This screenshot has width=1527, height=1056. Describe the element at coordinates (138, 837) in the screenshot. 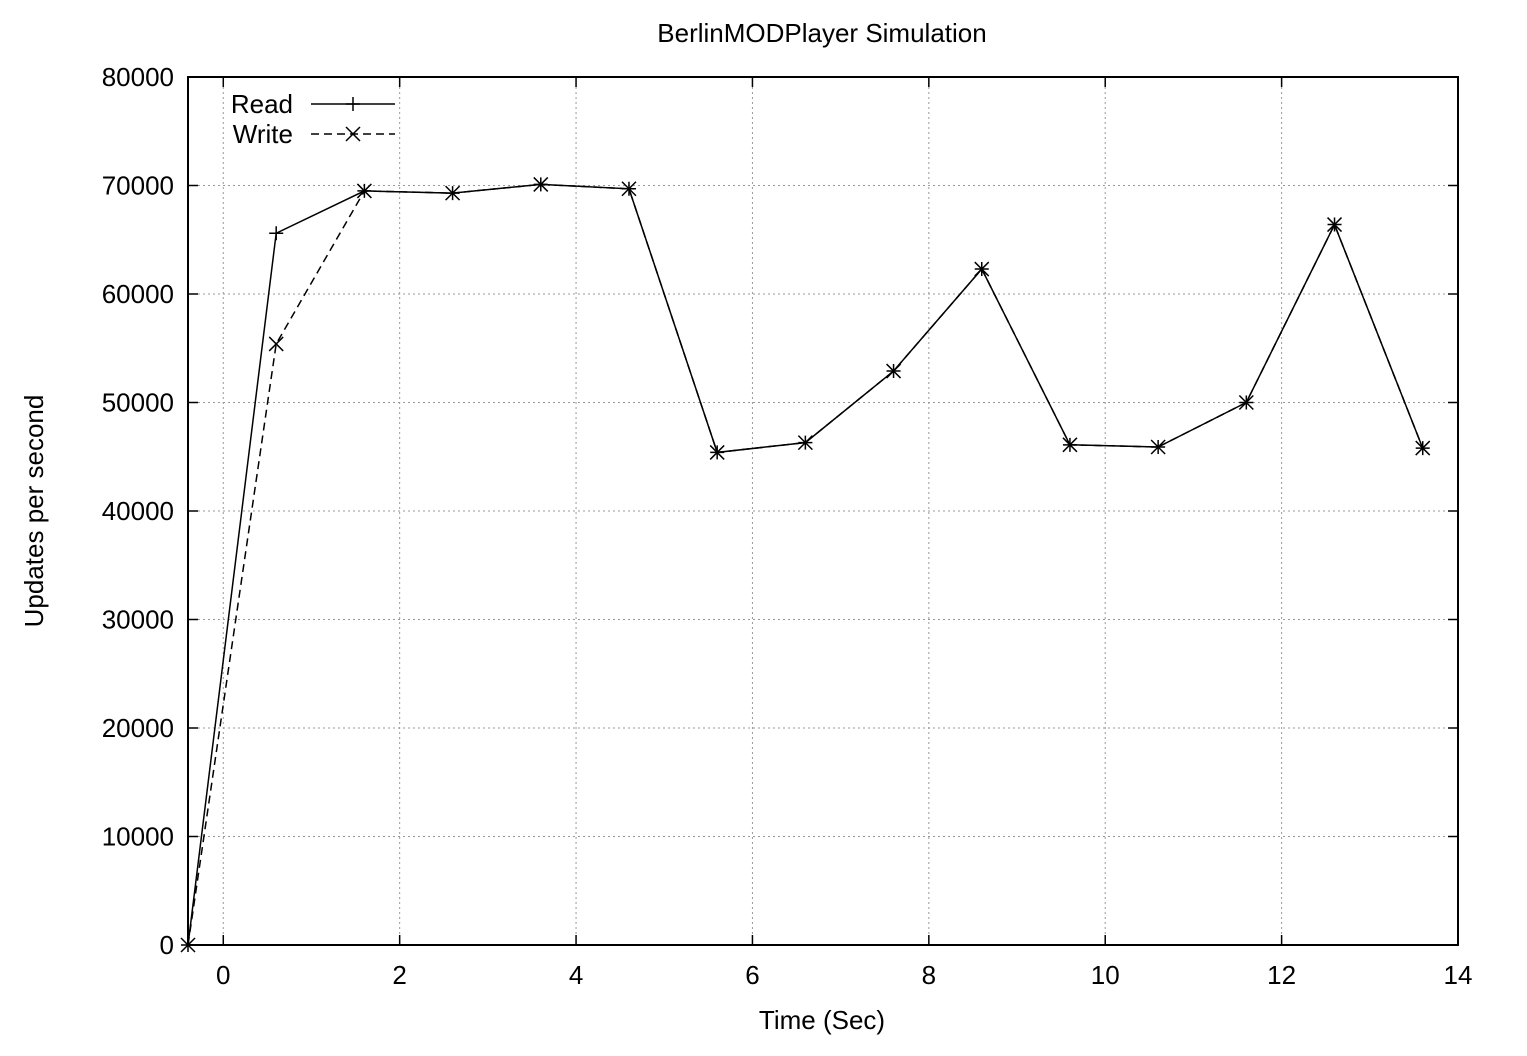

I see `y-tick-label: 10000` at that location.